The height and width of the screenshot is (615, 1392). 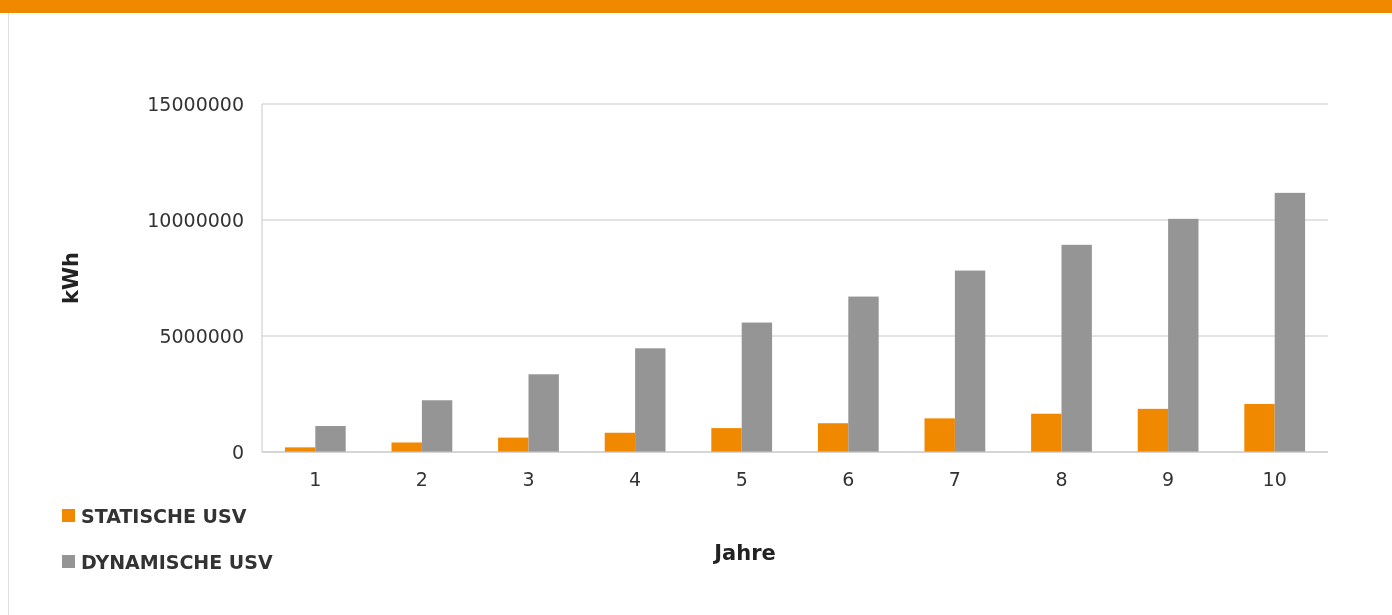 I want to click on x-tick-label: 5, so click(x=741, y=479).